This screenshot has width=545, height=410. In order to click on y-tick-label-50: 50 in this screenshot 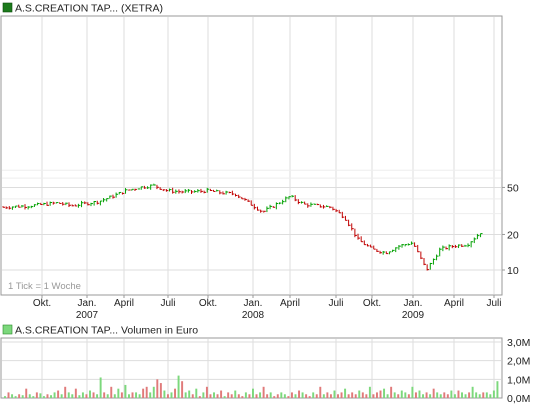, I will do `click(513, 188)`.